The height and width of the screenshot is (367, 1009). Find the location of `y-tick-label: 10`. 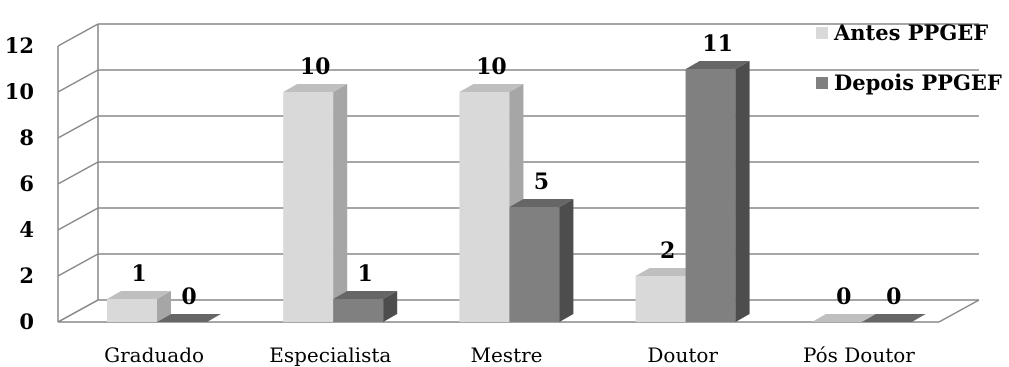

y-tick-label: 10 is located at coordinates (19, 91).